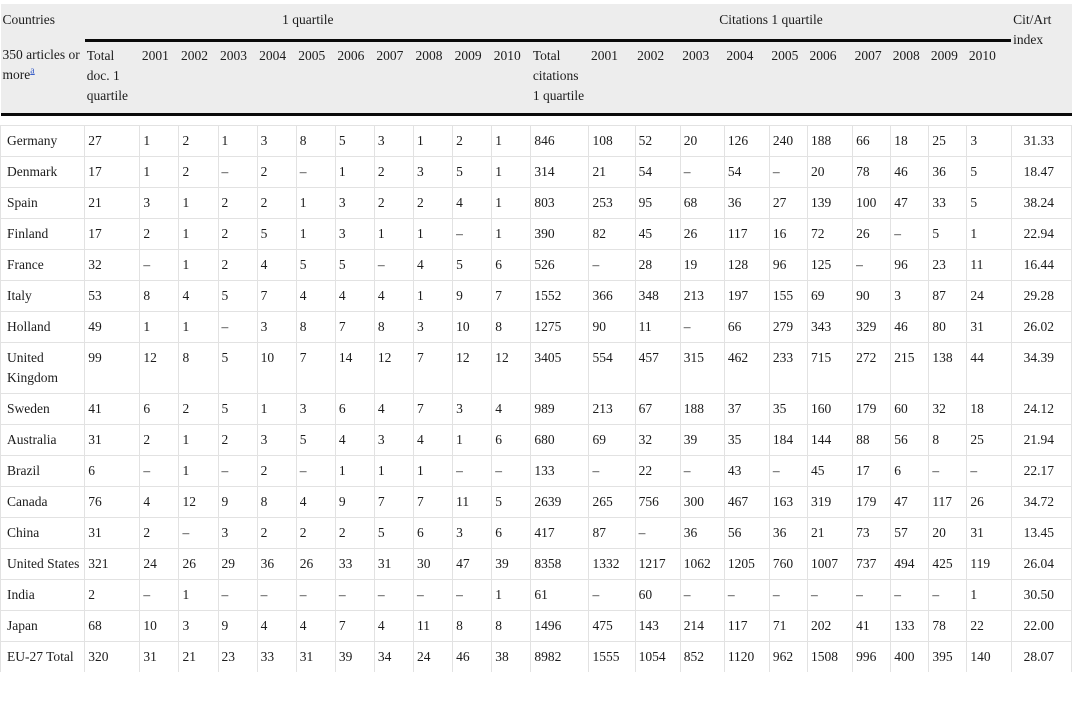 The width and height of the screenshot is (1076, 722). Describe the element at coordinates (315, 564) in the screenshot. I see `data-cell: 26` at that location.